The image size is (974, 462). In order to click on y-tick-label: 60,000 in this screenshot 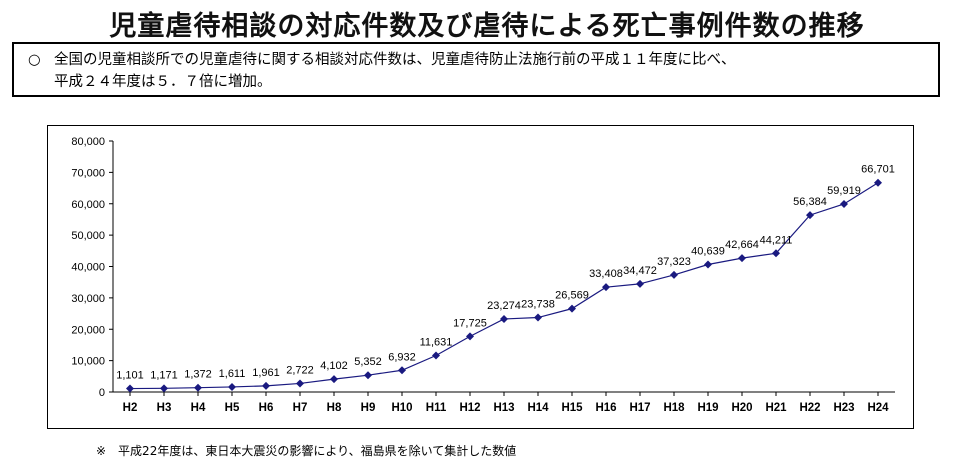, I will do `click(88, 205)`.